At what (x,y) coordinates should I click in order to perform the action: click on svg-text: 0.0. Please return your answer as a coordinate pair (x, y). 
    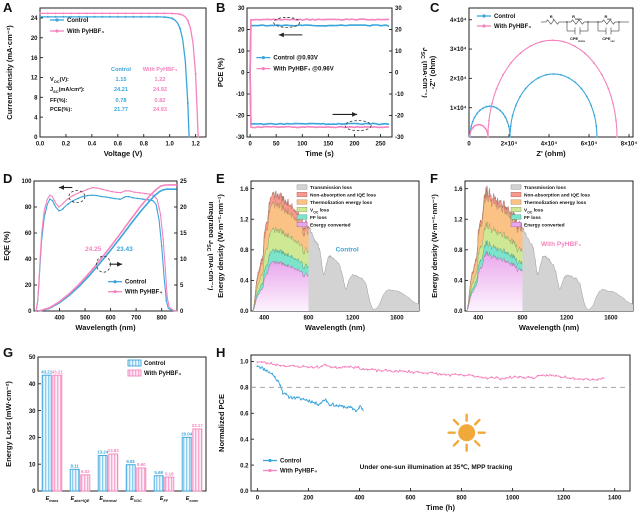
    Looking at the image, I should click on (40, 145).